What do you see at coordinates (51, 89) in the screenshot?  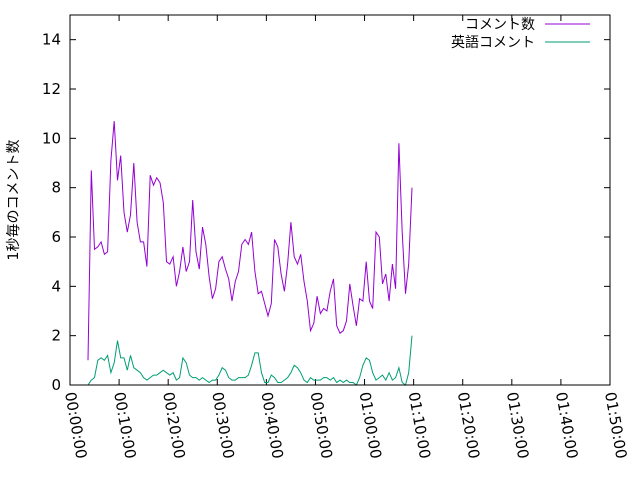 I see `y-tick-label: 12` at bounding box center [51, 89].